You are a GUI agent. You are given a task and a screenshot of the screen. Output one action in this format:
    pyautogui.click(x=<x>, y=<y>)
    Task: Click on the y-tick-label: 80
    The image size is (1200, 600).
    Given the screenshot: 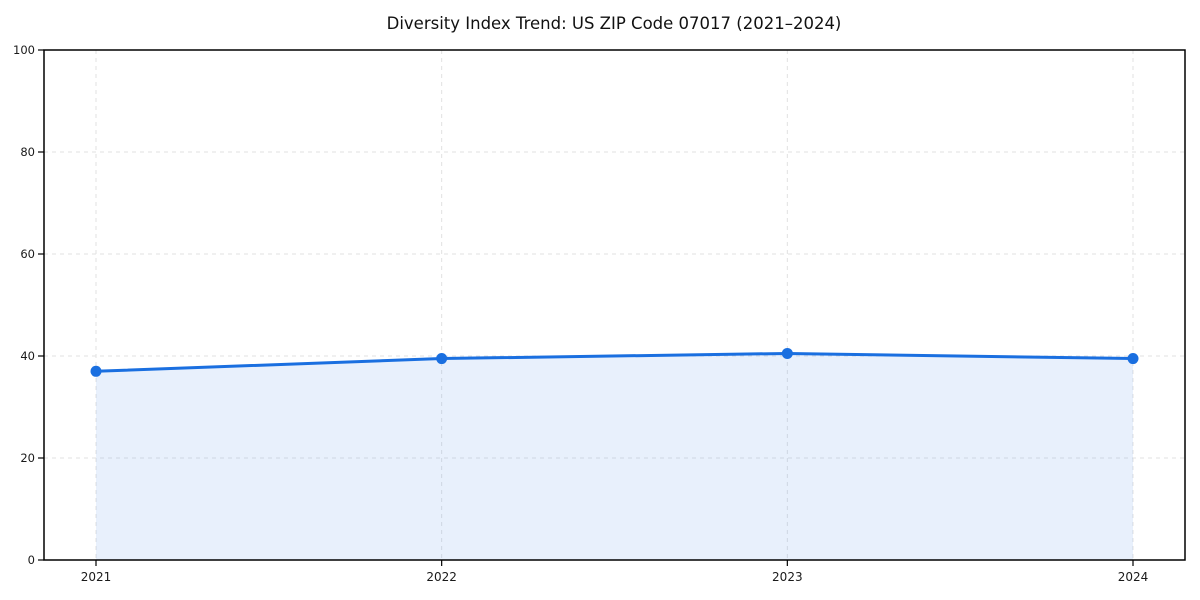 What is the action you would take?
    pyautogui.click(x=27, y=152)
    